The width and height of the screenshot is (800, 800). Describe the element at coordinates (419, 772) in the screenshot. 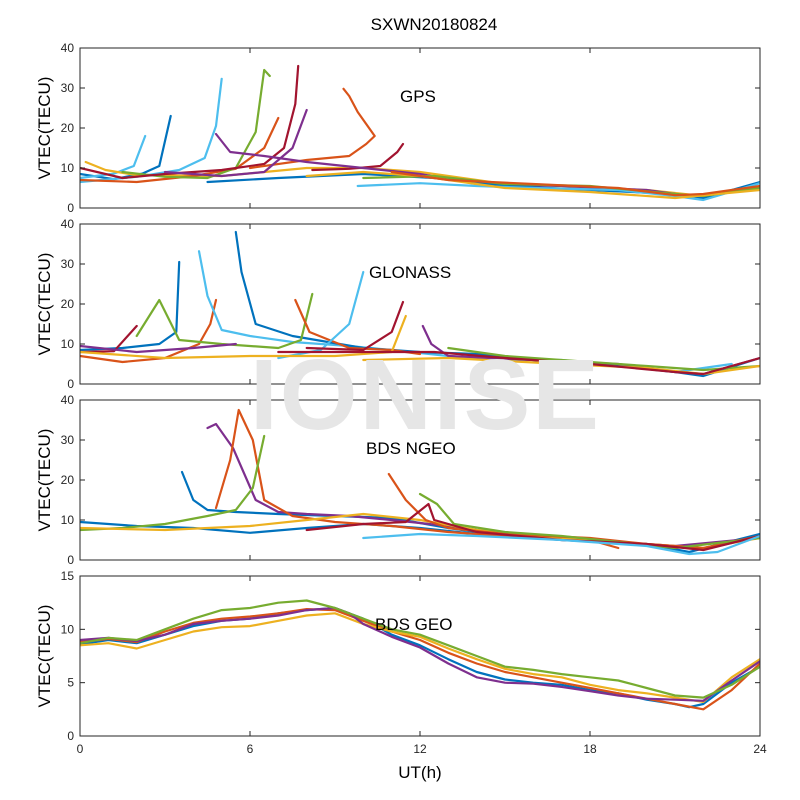

I see `x-axis-label: UT(h)` at that location.